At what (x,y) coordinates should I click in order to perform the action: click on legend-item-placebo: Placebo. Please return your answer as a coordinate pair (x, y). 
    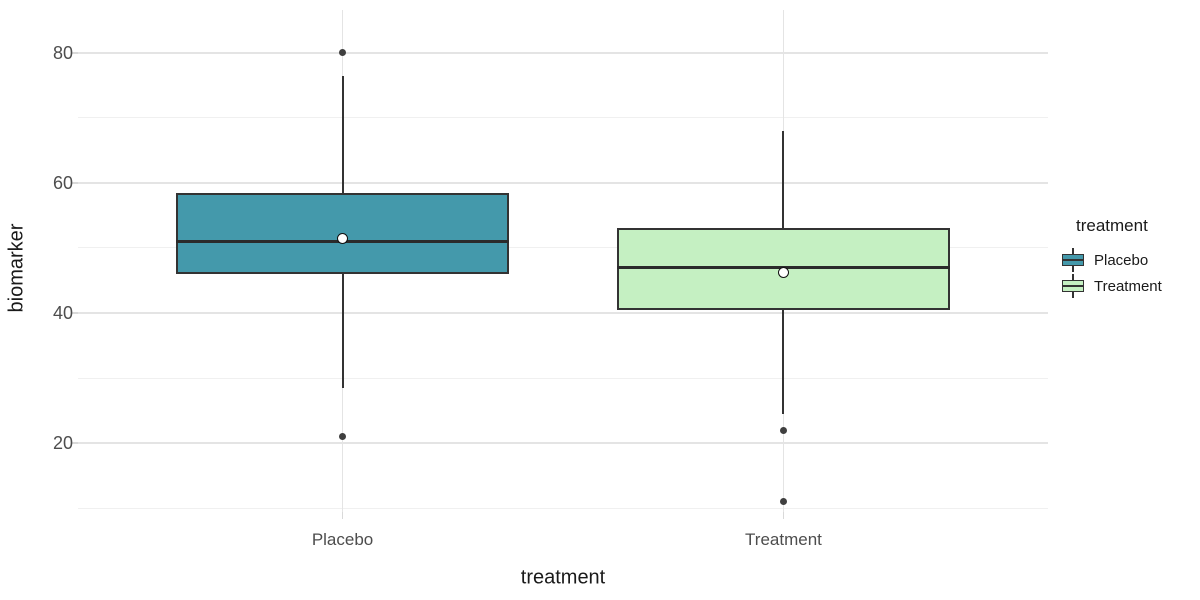
    Looking at the image, I should click on (1129, 260).